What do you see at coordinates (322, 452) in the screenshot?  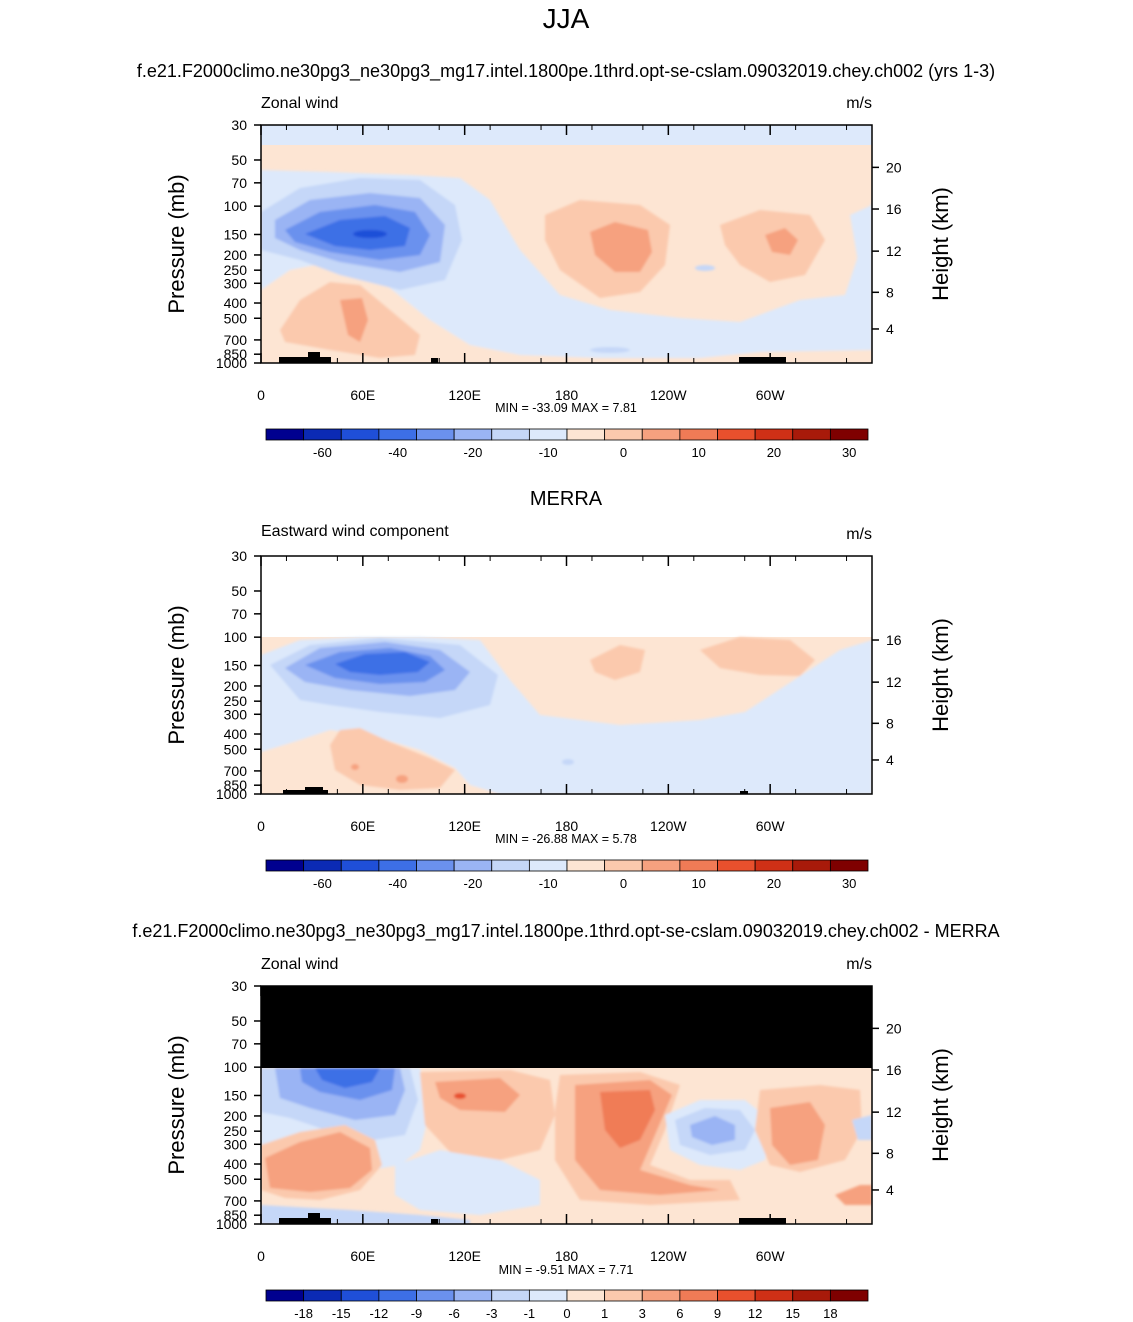 I see `colorbar-label: -60` at bounding box center [322, 452].